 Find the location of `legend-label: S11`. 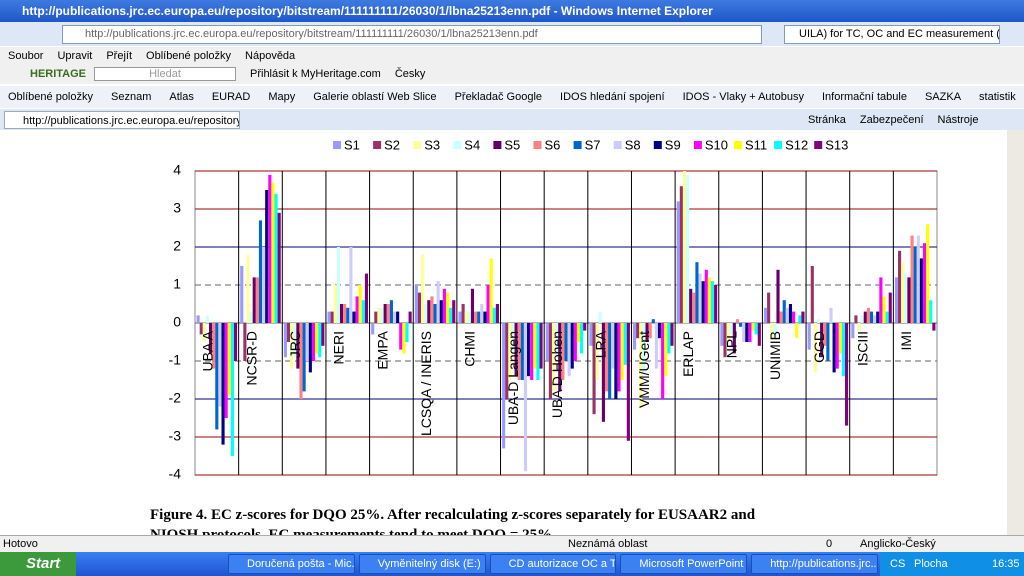

legend-label: S11 is located at coordinates (756, 144).